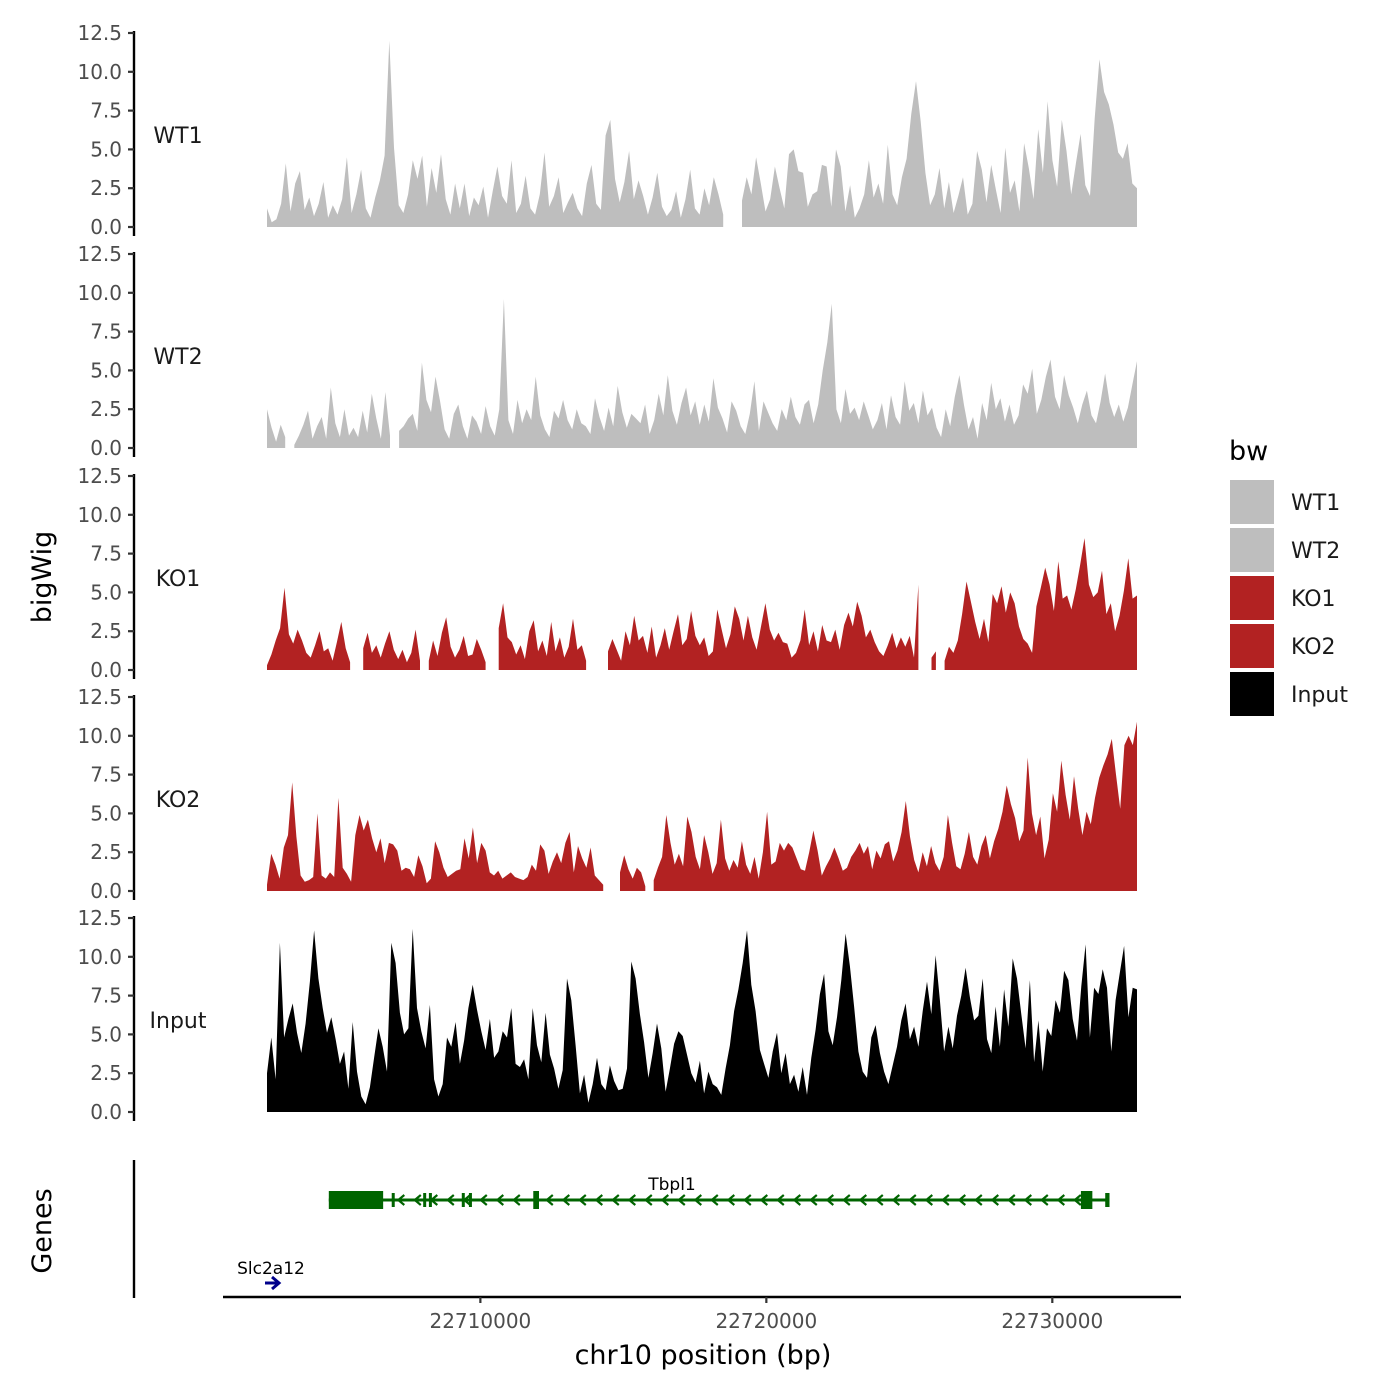  I want to click on legend-key-ko1, so click(1252, 598).